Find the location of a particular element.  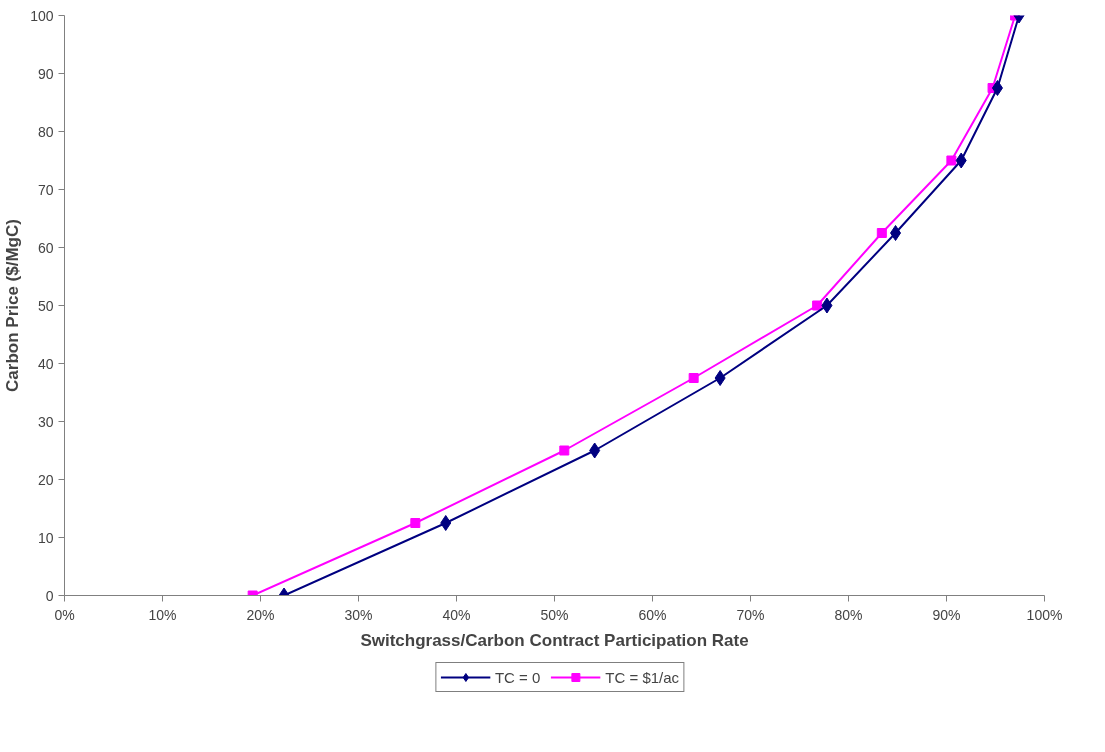

x-tick-label: 90% is located at coordinates (946, 614).